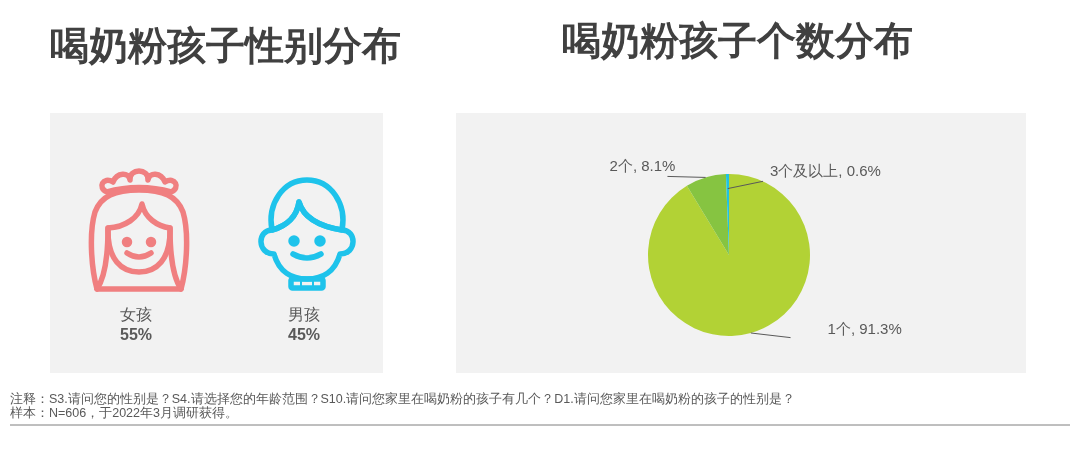 This screenshot has height=460, width=1080. I want to click on value-label: 45%, so click(304, 334).